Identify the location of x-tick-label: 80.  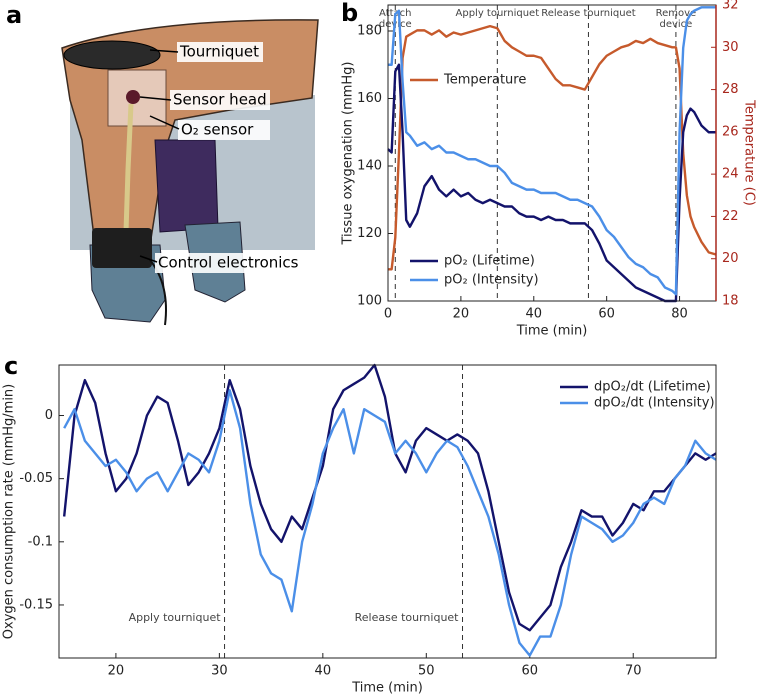
(679, 314).